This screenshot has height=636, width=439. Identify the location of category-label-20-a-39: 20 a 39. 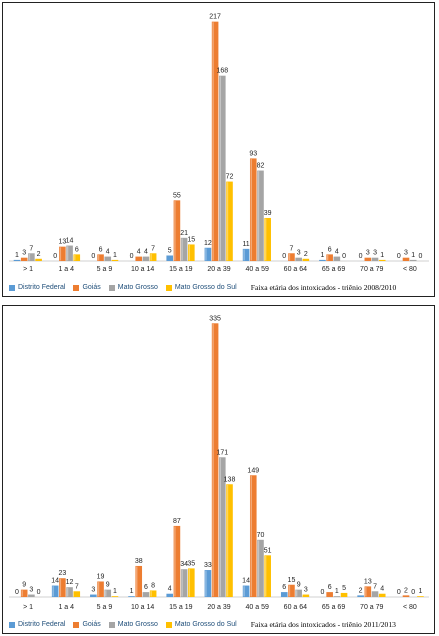
(218, 269).